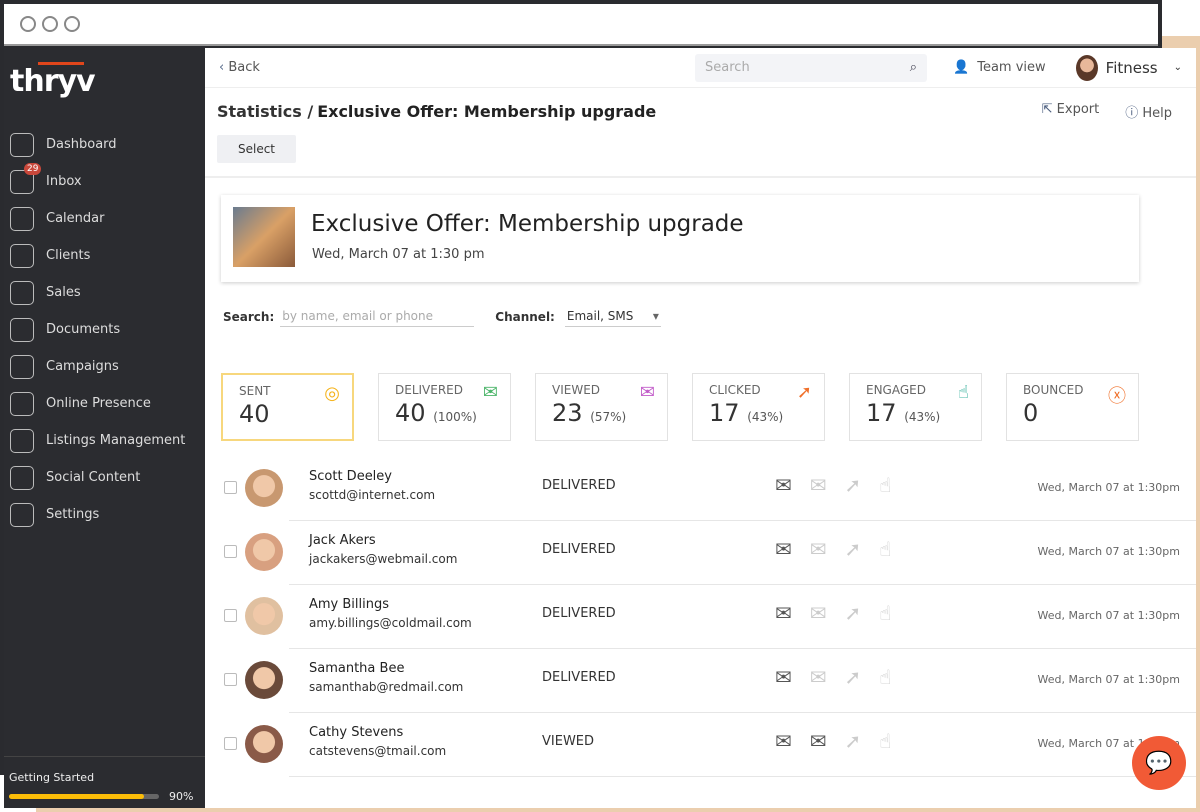 The height and width of the screenshot is (812, 1200). What do you see at coordinates (224, 67) in the screenshot?
I see `chevron-left-icon: ‹` at bounding box center [224, 67].